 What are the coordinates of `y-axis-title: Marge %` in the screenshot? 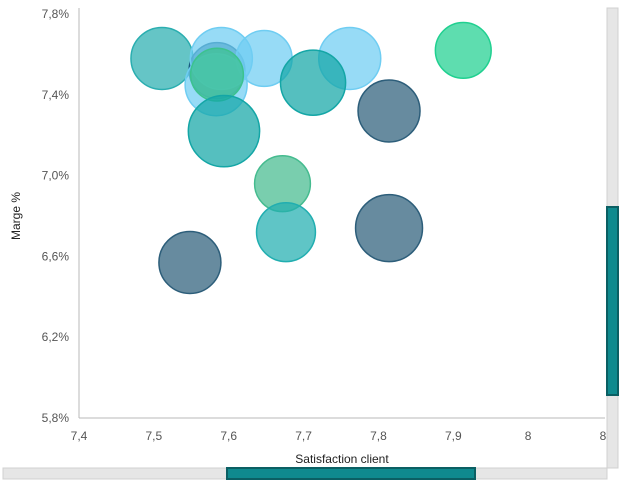 It's located at (16, 216).